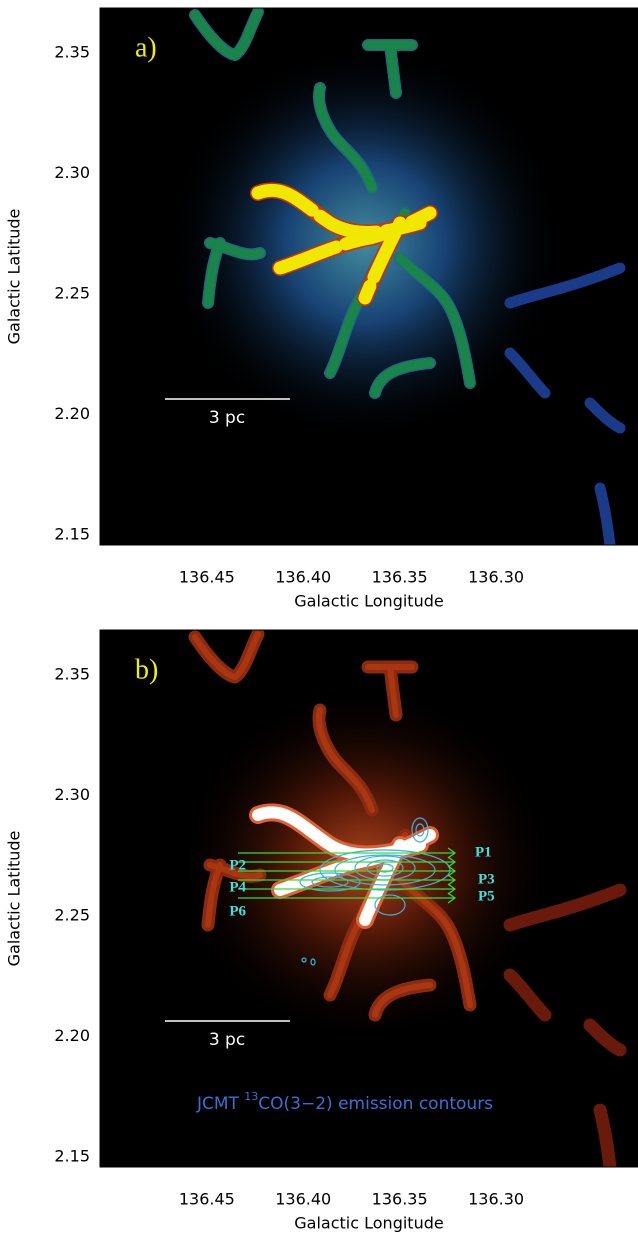 The width and height of the screenshot is (638, 1236). What do you see at coordinates (146, 669) in the screenshot?
I see `panel-label: b)` at bounding box center [146, 669].